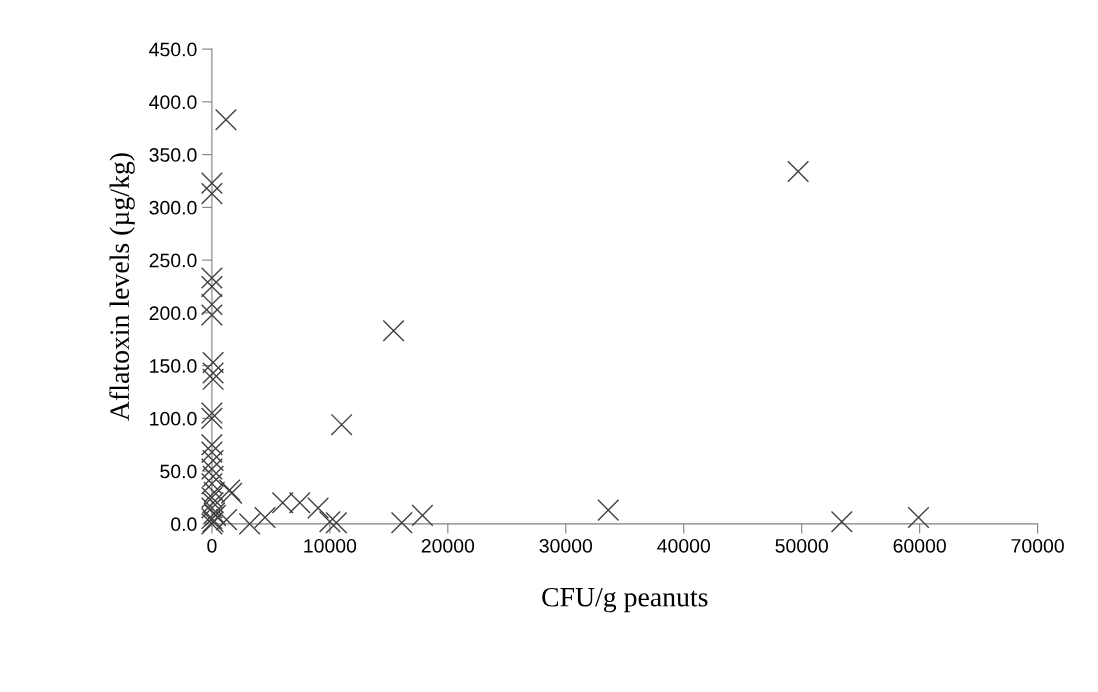  Describe the element at coordinates (330, 545) in the screenshot. I see `x-tick-label: 10000` at that location.